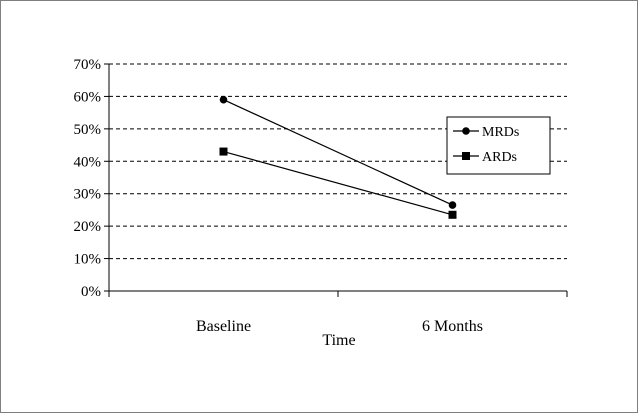 This screenshot has width=638, height=414. I want to click on series-mrds, so click(338, 152).